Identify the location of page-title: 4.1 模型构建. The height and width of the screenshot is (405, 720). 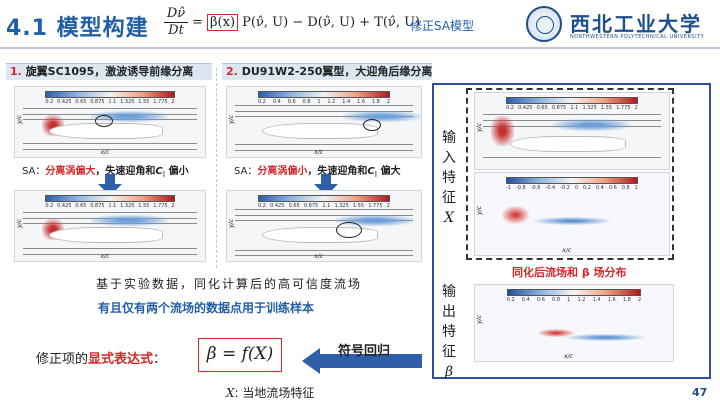
(77, 28).